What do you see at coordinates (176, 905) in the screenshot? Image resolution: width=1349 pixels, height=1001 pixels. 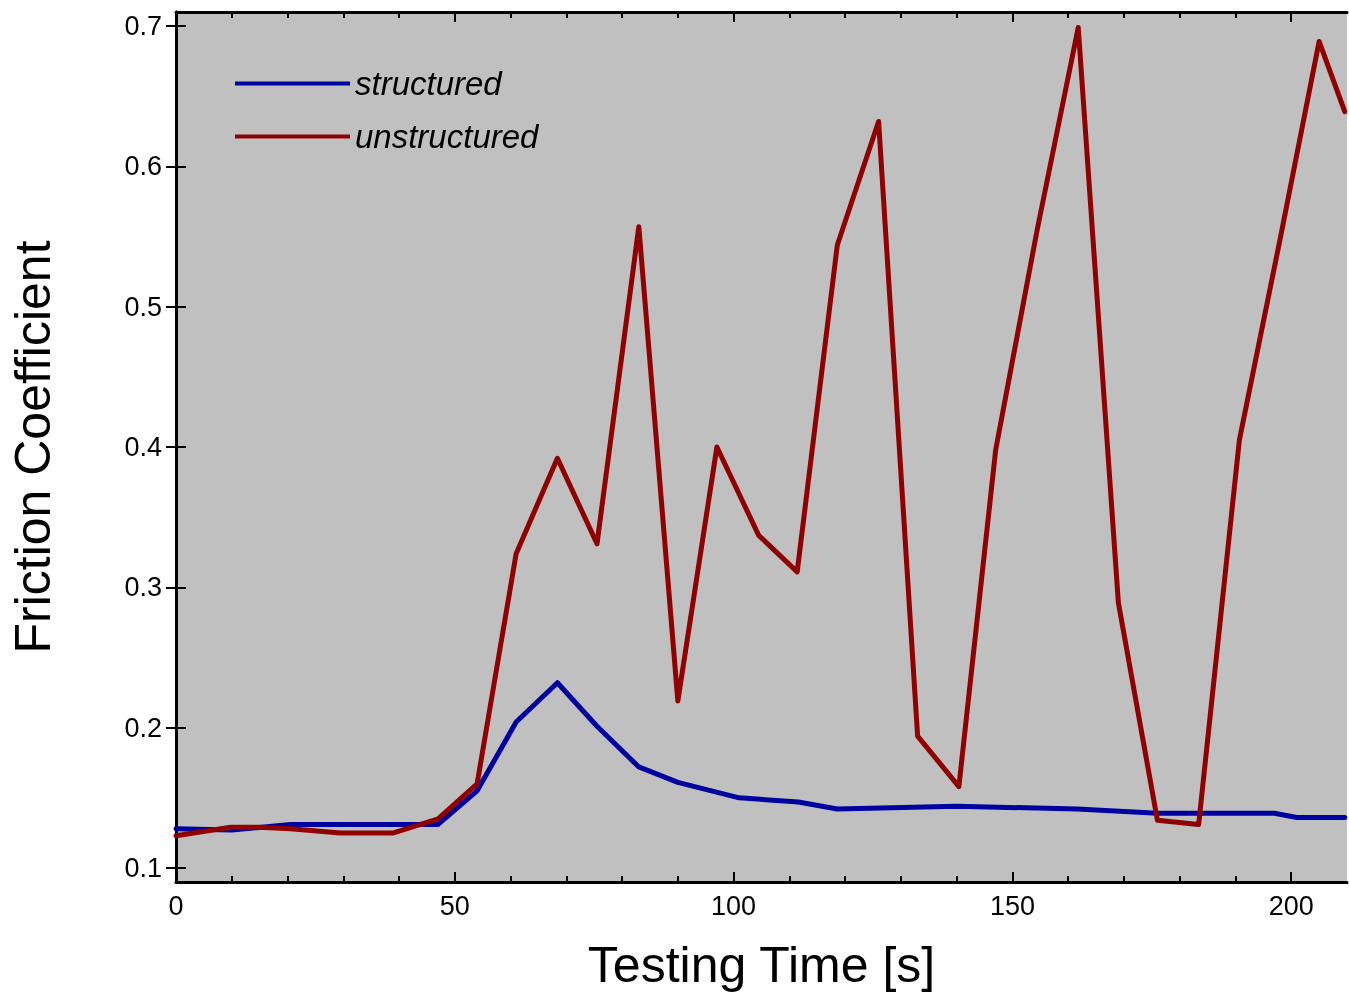 I see `x-tick-label: 0` at bounding box center [176, 905].